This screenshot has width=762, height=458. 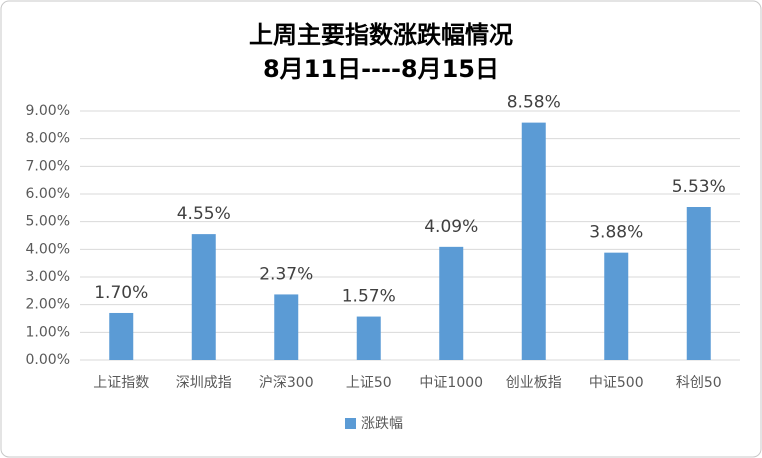 I want to click on x-tick-label: 深圳成指, so click(x=204, y=383).